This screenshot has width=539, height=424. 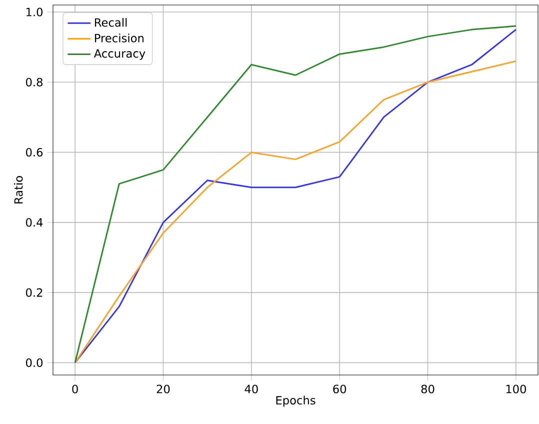 What do you see at coordinates (75, 389) in the screenshot?
I see `x-tick-label: 0` at bounding box center [75, 389].